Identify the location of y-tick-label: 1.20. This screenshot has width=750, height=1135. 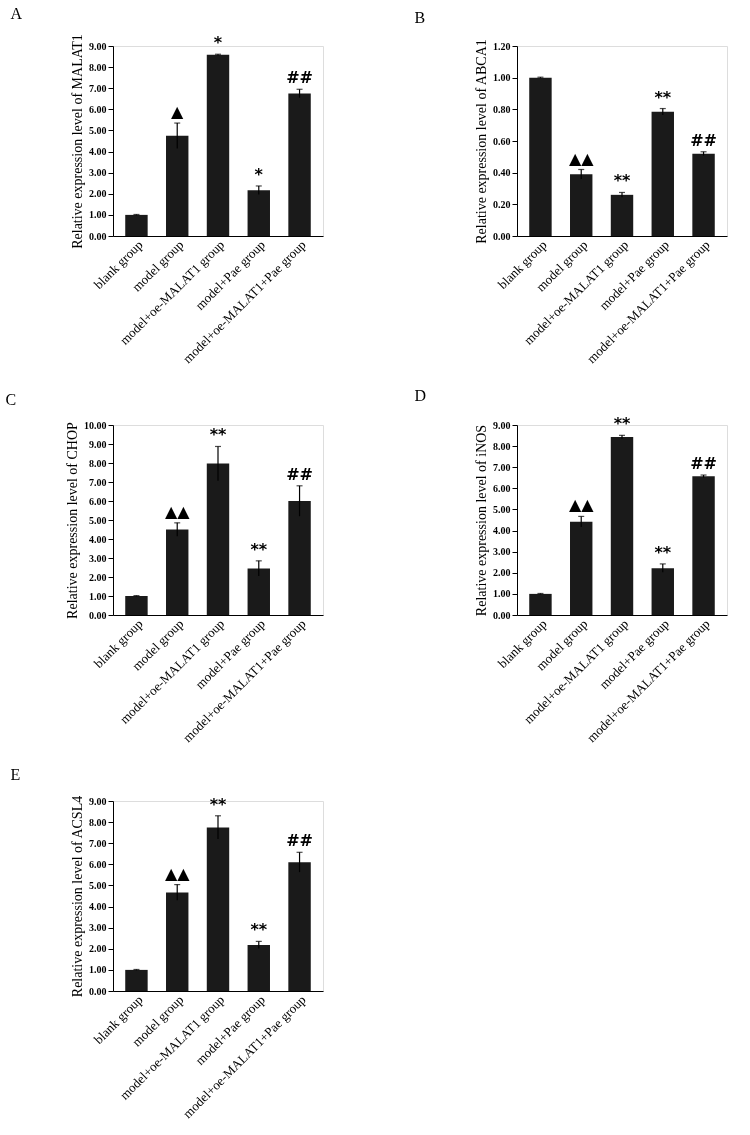
(502, 46).